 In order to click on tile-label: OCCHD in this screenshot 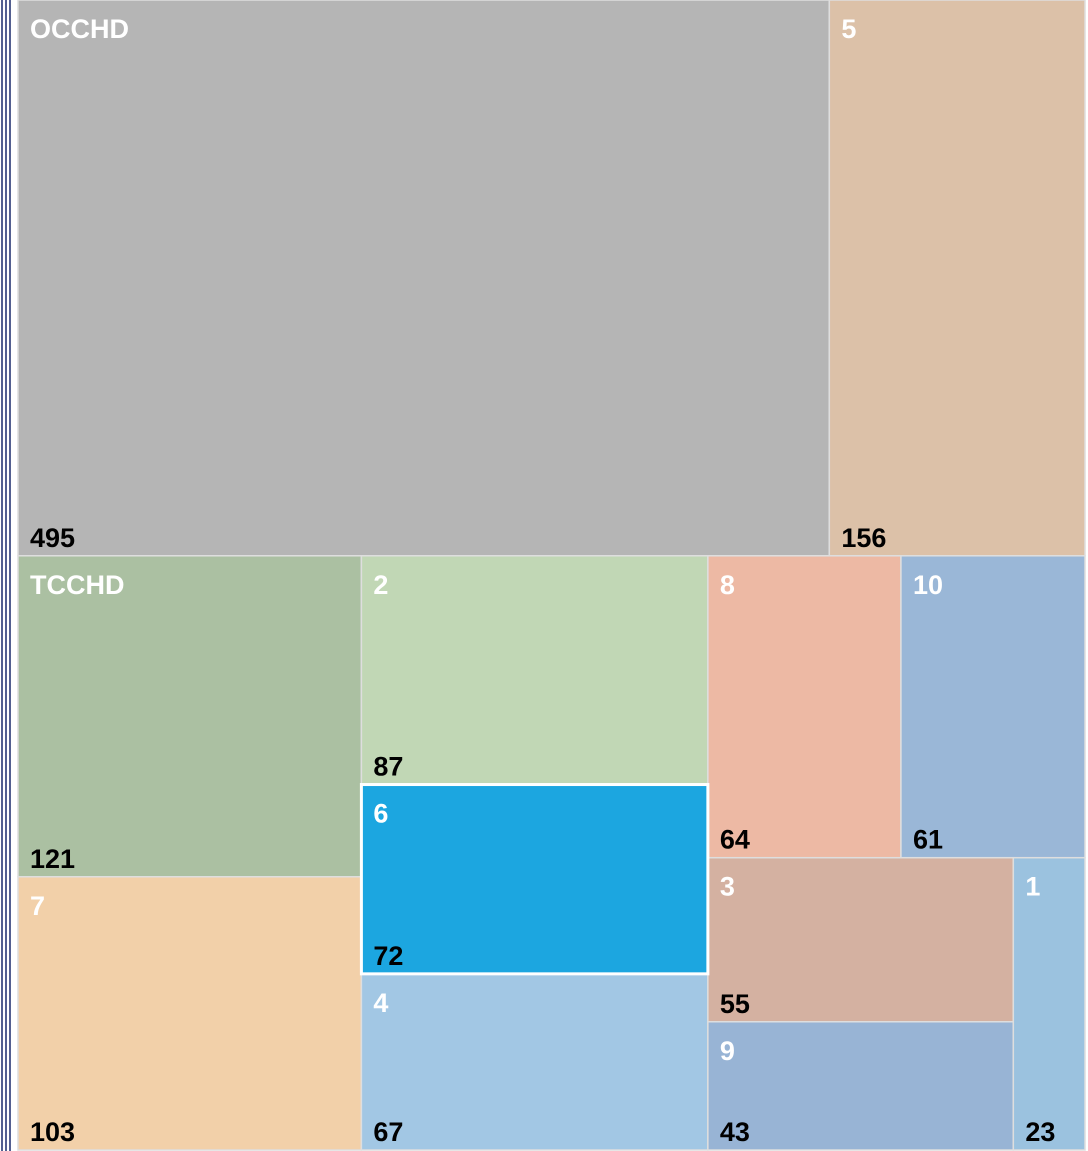, I will do `click(79, 29)`.